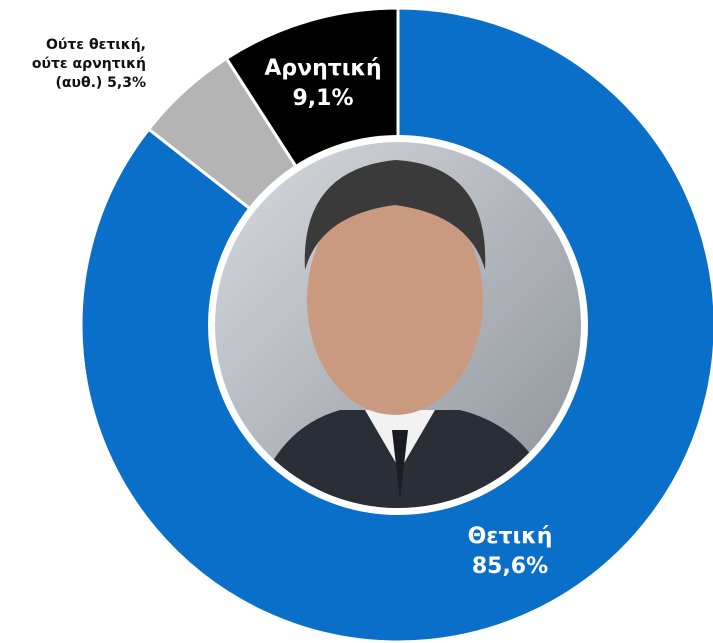 The height and width of the screenshot is (643, 713). I want to click on slice-label: Ούτε θετική, ούτε αρνητική (αυθ.) 5,3%, so click(77, 64).